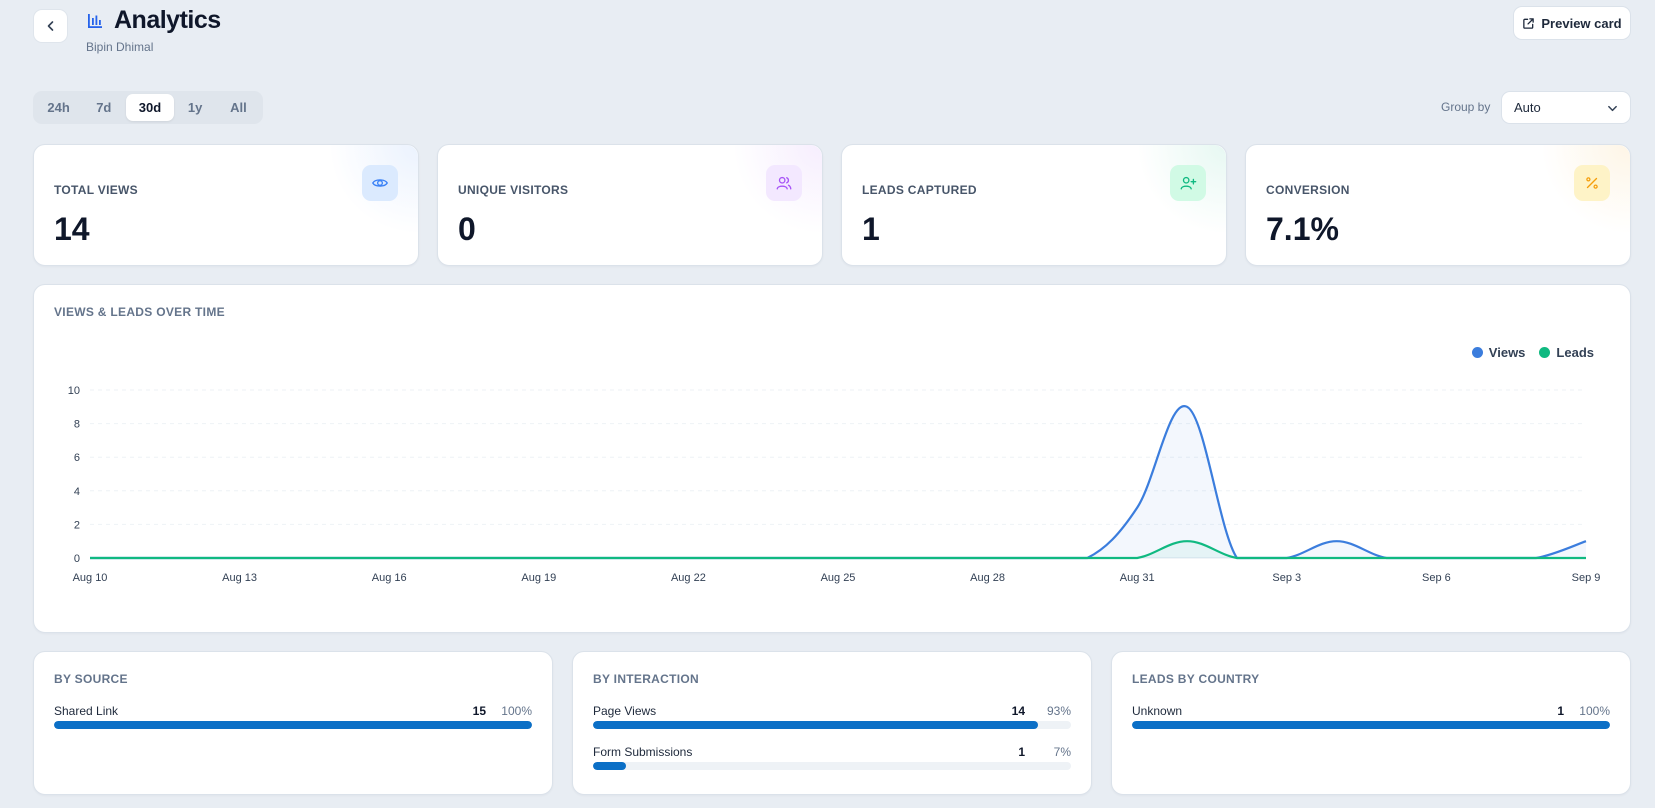 The height and width of the screenshot is (808, 1655). I want to click on back-button, so click(50, 26).